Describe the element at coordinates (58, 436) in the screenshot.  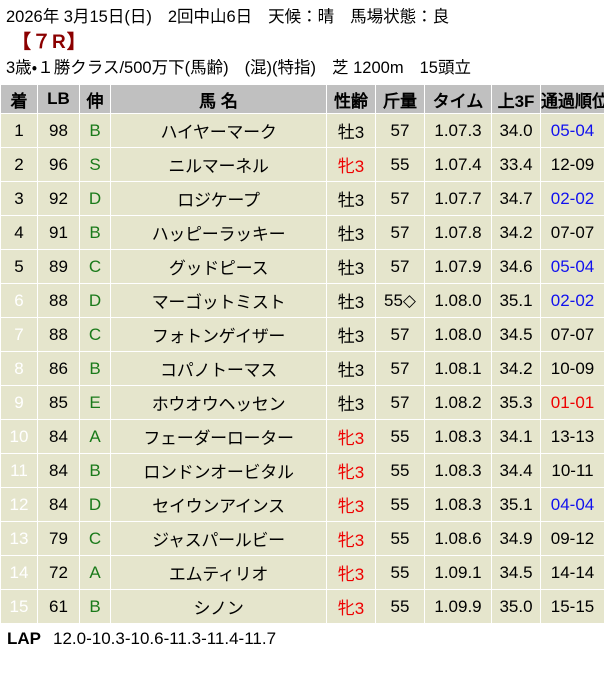
I see `cell-lb: 84` at that location.